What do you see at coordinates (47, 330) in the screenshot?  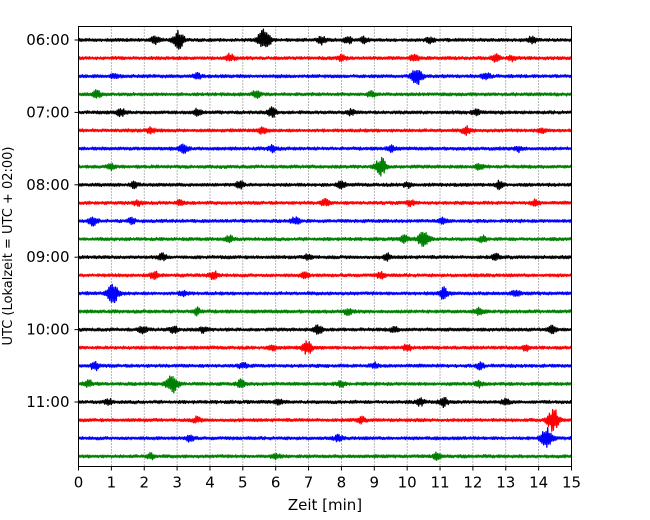 I see `y-tick-label: 10:00` at bounding box center [47, 330].